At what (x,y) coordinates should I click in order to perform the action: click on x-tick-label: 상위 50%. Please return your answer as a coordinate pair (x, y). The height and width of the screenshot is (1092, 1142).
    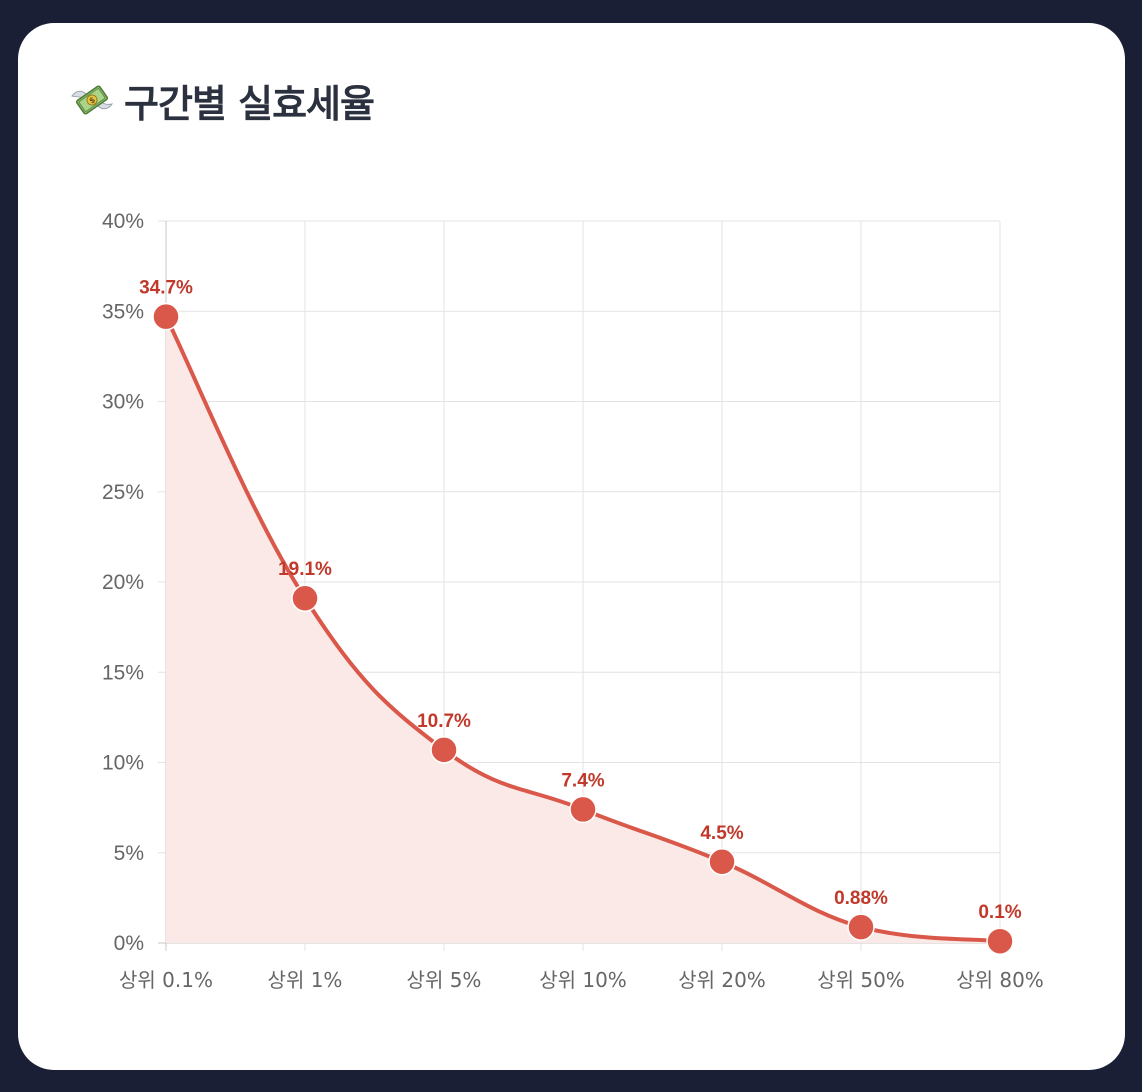
    Looking at the image, I should click on (861, 980).